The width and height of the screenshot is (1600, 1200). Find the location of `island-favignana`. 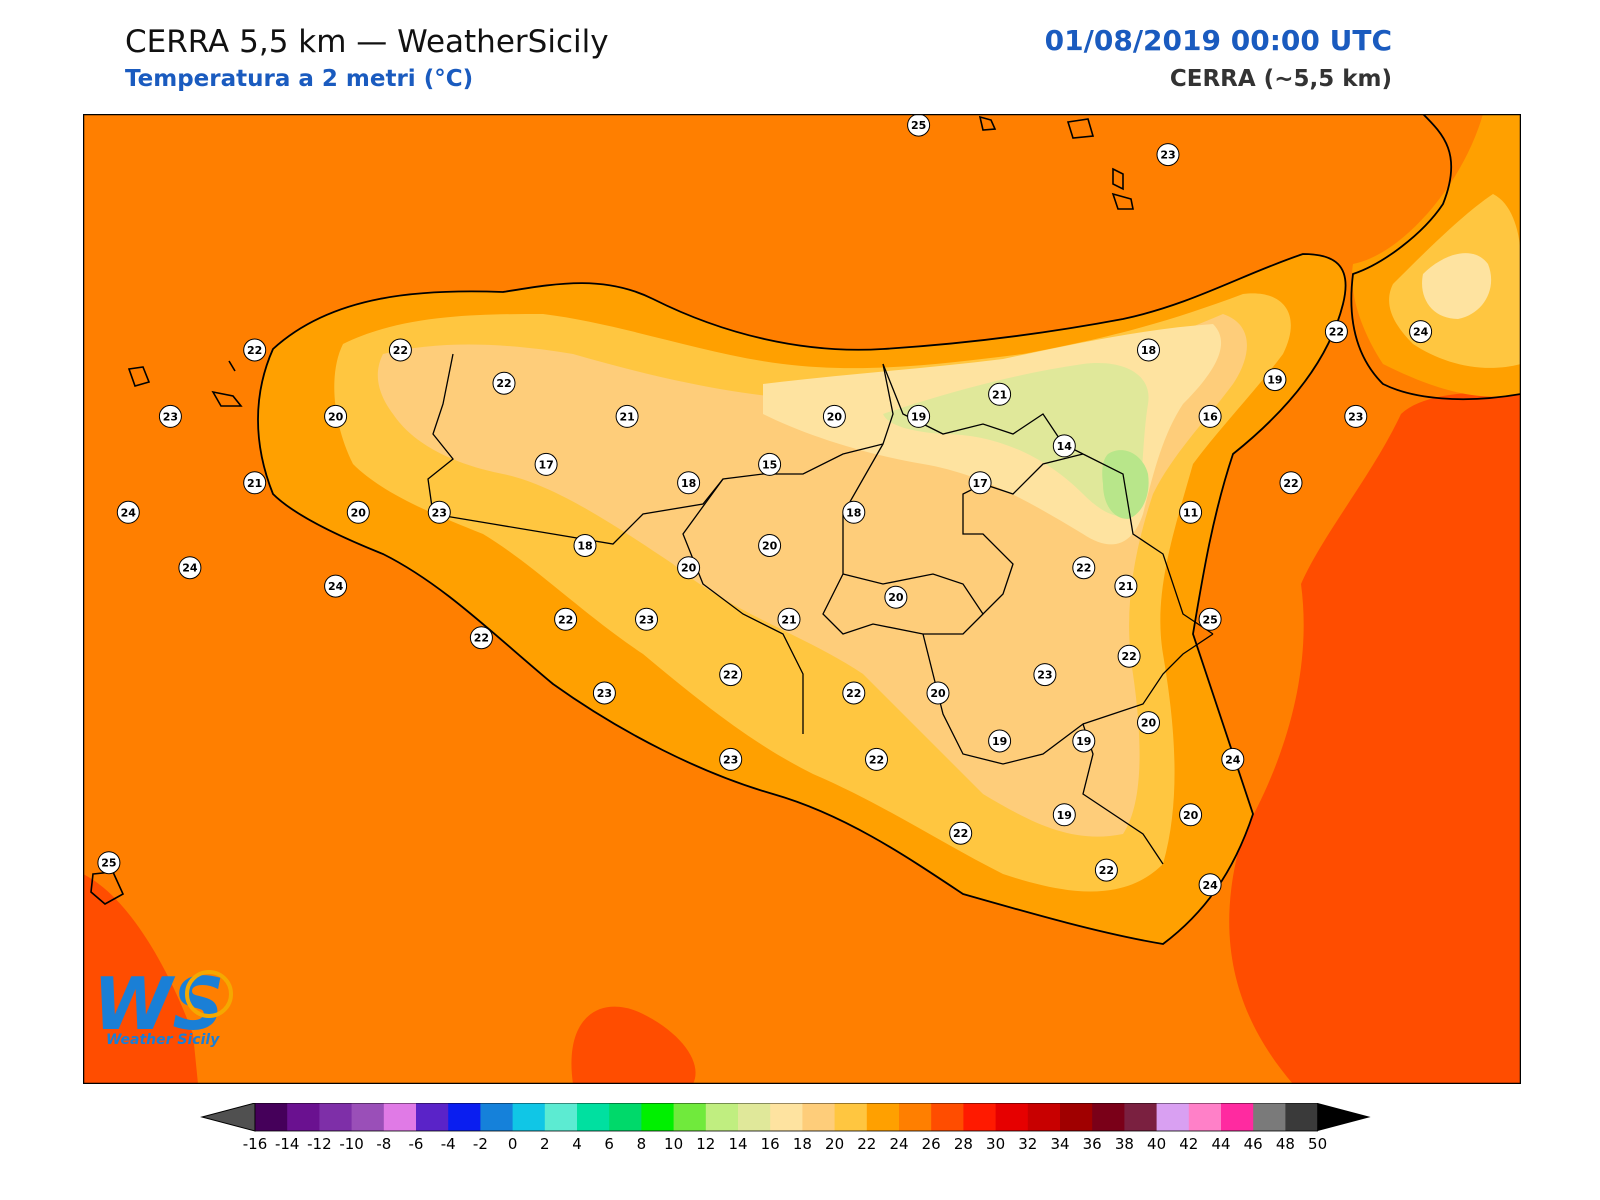

island-favignana is located at coordinates (139, 376).